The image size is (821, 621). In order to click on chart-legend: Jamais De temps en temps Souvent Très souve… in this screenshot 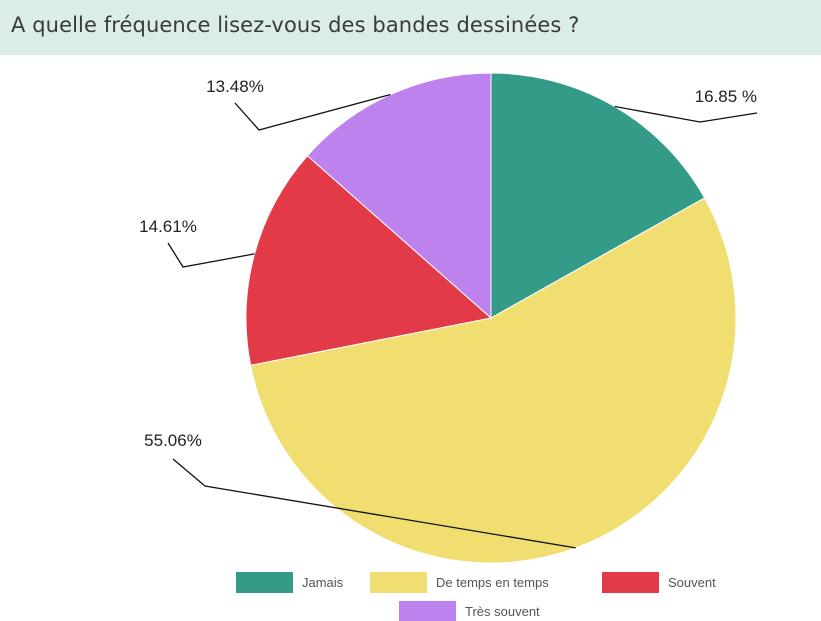, I will do `click(476, 596)`.